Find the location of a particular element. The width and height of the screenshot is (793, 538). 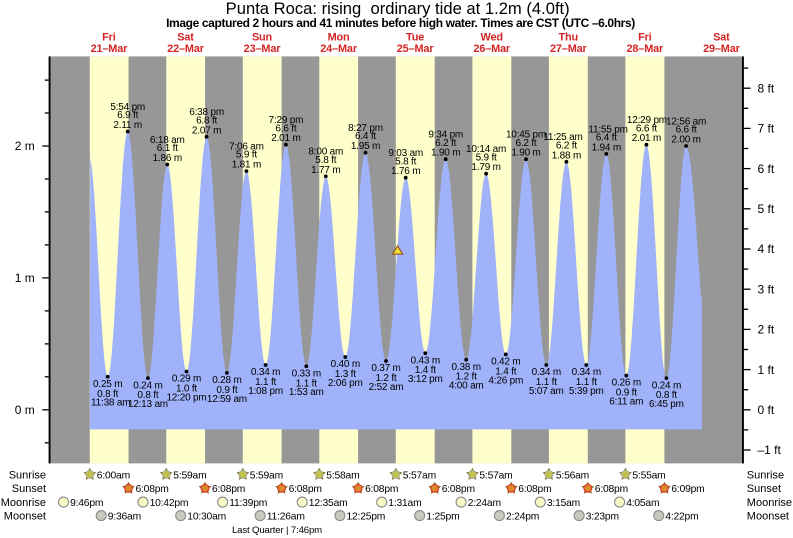

svg-text: 11:25 am is located at coordinates (562, 137).